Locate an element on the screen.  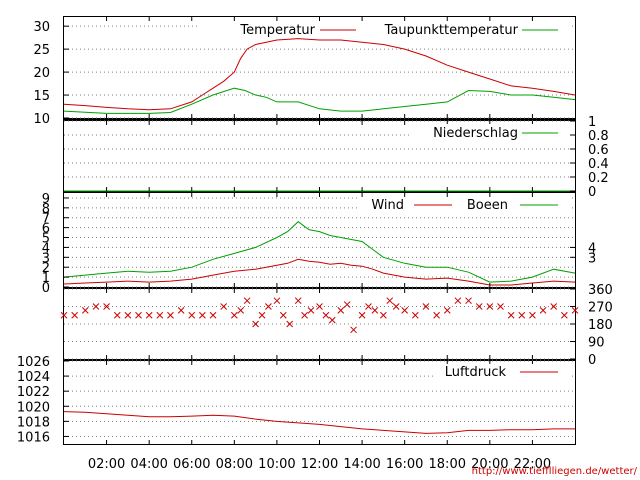
y-tick-label: 1022 is located at coordinates (33, 392).